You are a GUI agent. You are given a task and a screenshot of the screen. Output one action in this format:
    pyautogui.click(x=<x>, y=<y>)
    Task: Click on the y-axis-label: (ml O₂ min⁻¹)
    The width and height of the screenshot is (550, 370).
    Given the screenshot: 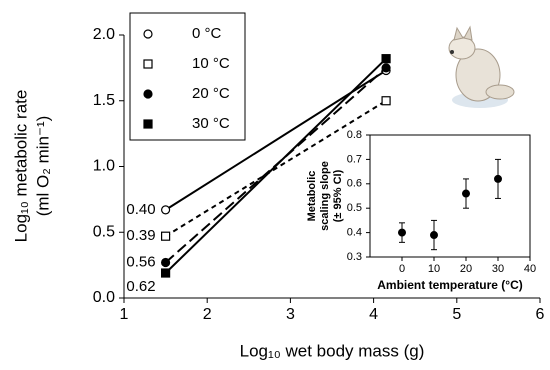 What is the action you would take?
    pyautogui.click(x=42, y=166)
    